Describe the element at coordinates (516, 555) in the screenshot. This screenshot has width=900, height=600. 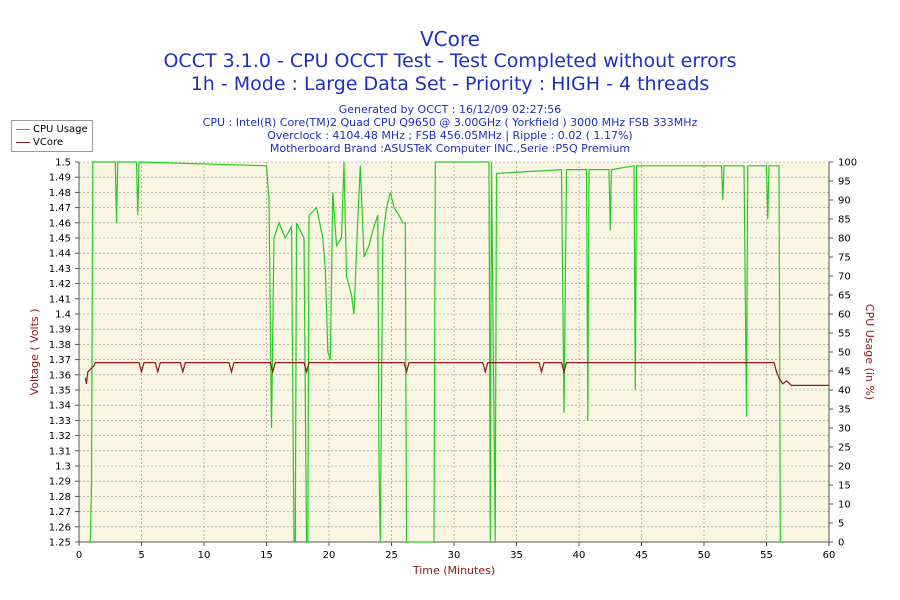
I see `x-tick-label: 35` at that location.